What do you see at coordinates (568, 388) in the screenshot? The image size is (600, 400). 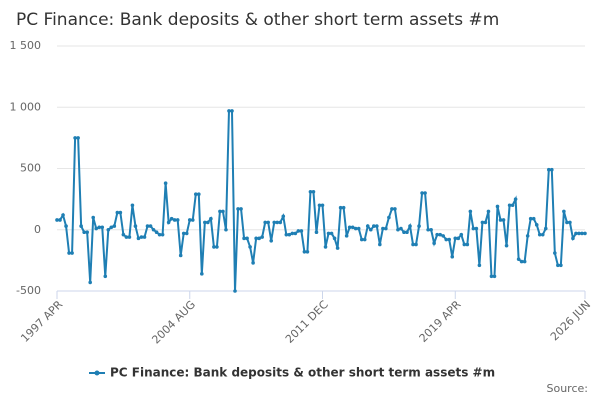 I see `source: Source:` at bounding box center [568, 388].